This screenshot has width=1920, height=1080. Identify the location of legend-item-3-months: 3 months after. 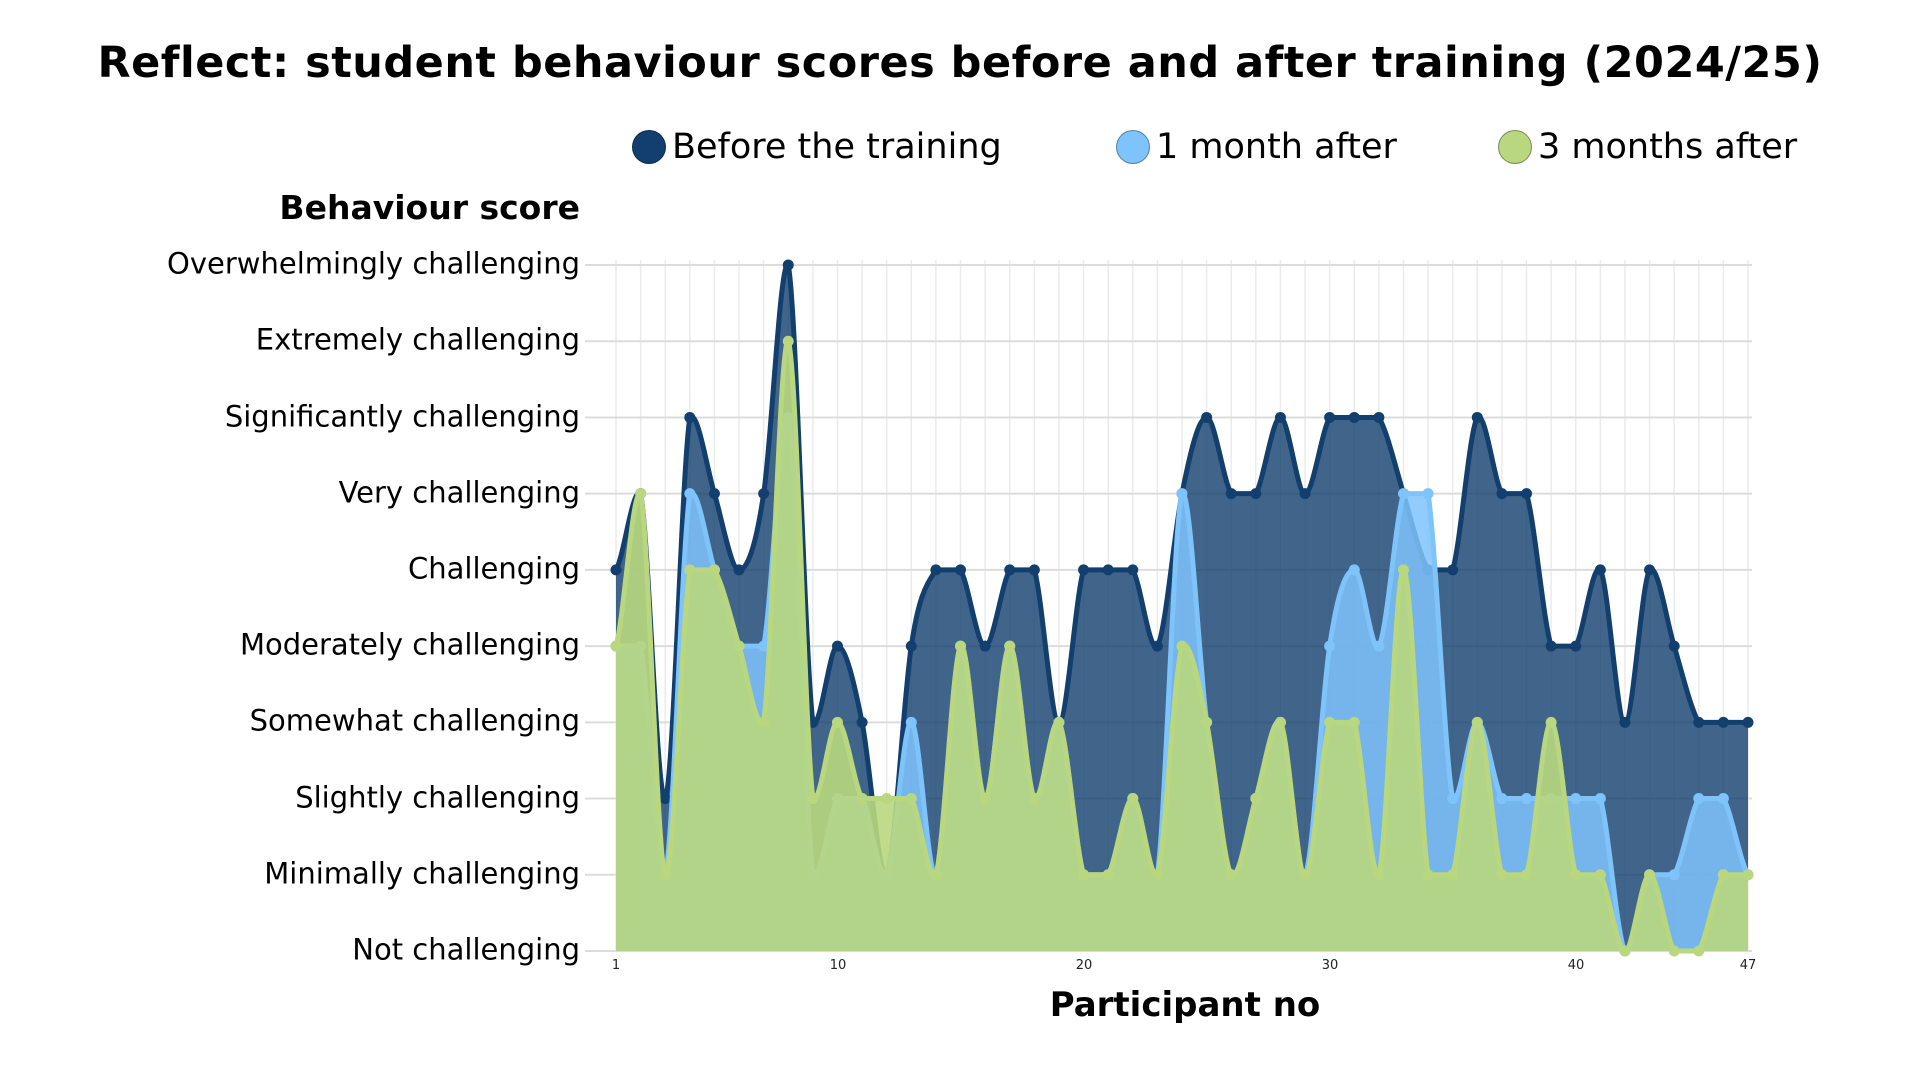
(1647, 147).